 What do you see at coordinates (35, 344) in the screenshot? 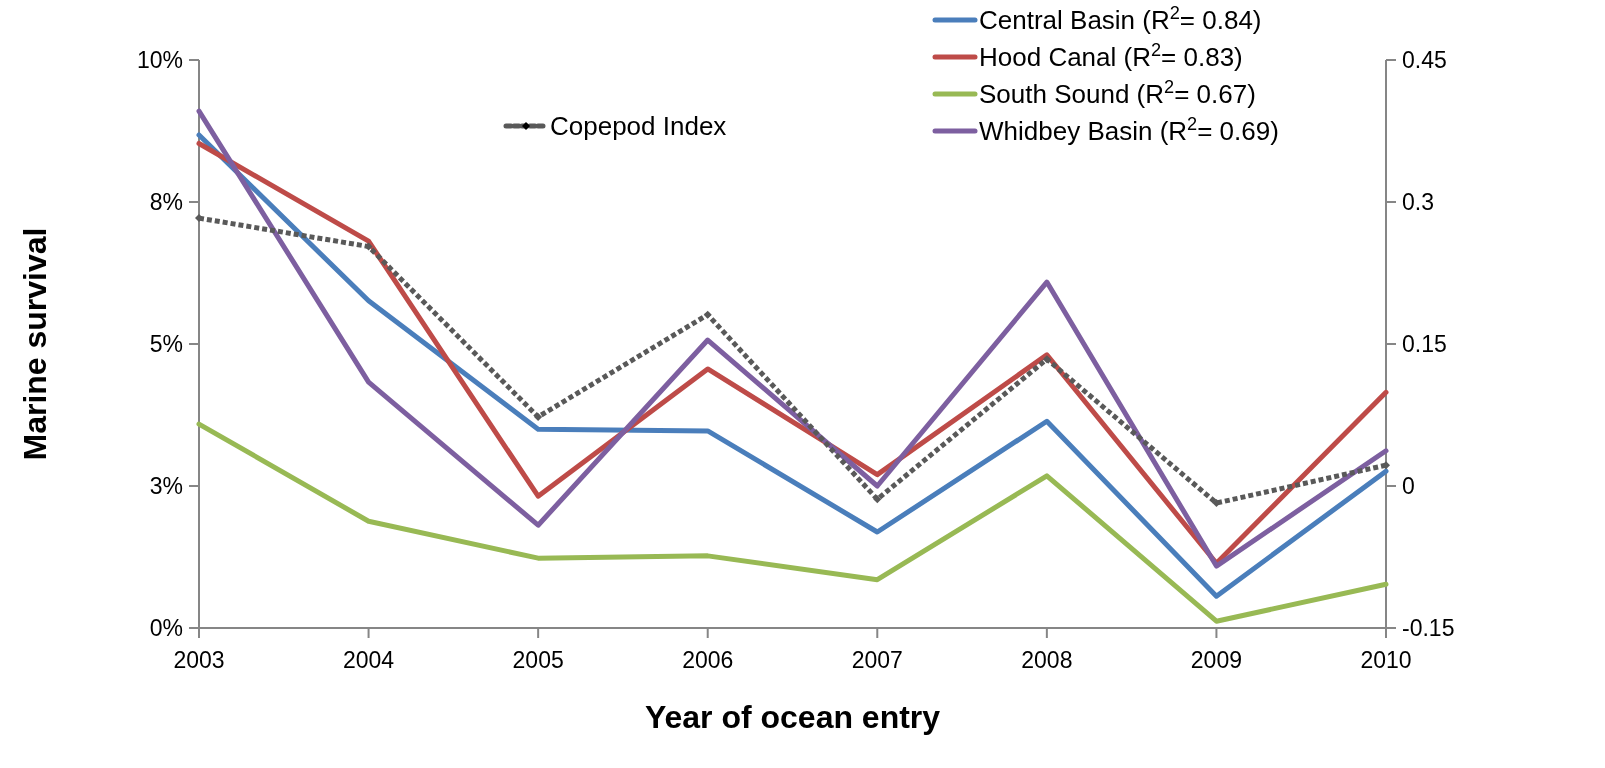
I see `y-axis-title: Marine survival` at bounding box center [35, 344].